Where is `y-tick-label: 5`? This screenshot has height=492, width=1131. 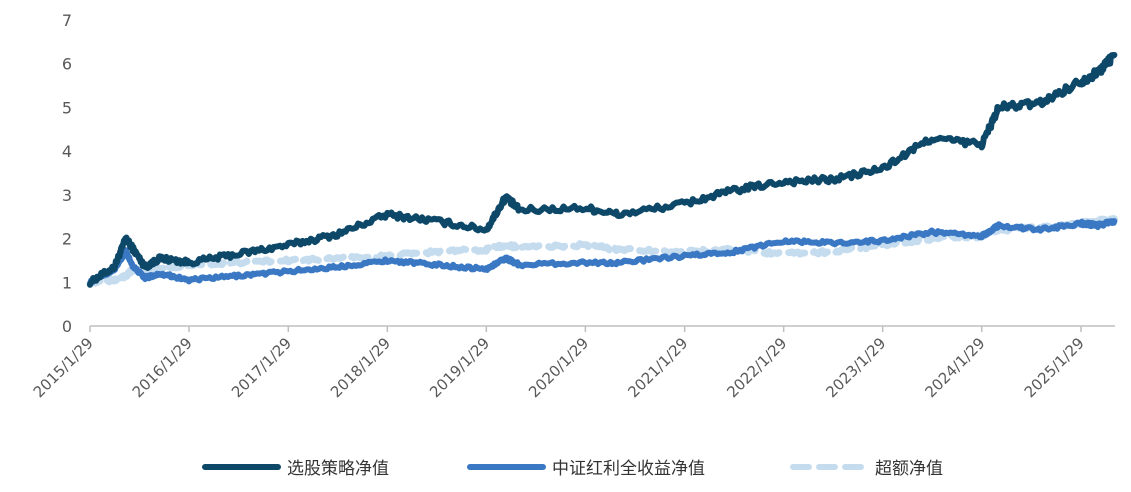 y-tick-label: 5 is located at coordinates (67, 107).